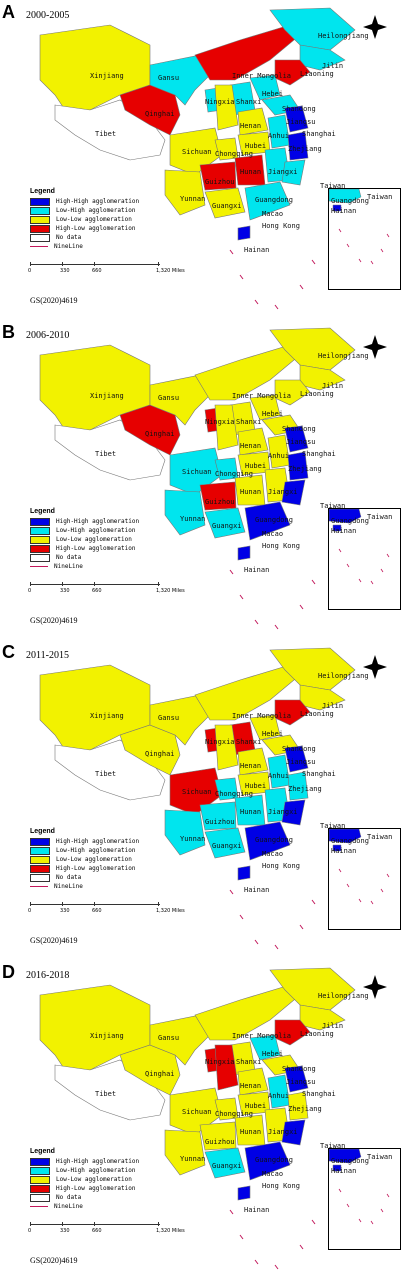 The width and height of the screenshot is (401, 1281). What do you see at coordinates (107, 716) in the screenshot?
I see `province-label-xinjiang: Xinjiang` at bounding box center [107, 716].